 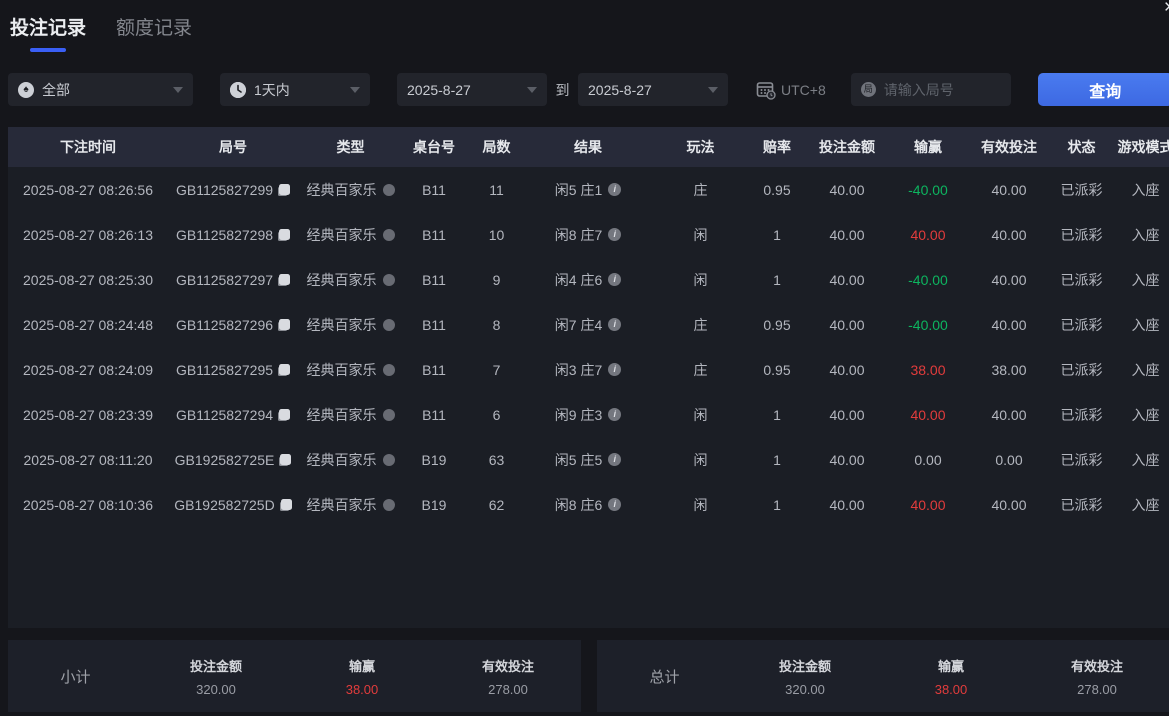 I want to click on round-id: GB192582725D, so click(x=224, y=504).